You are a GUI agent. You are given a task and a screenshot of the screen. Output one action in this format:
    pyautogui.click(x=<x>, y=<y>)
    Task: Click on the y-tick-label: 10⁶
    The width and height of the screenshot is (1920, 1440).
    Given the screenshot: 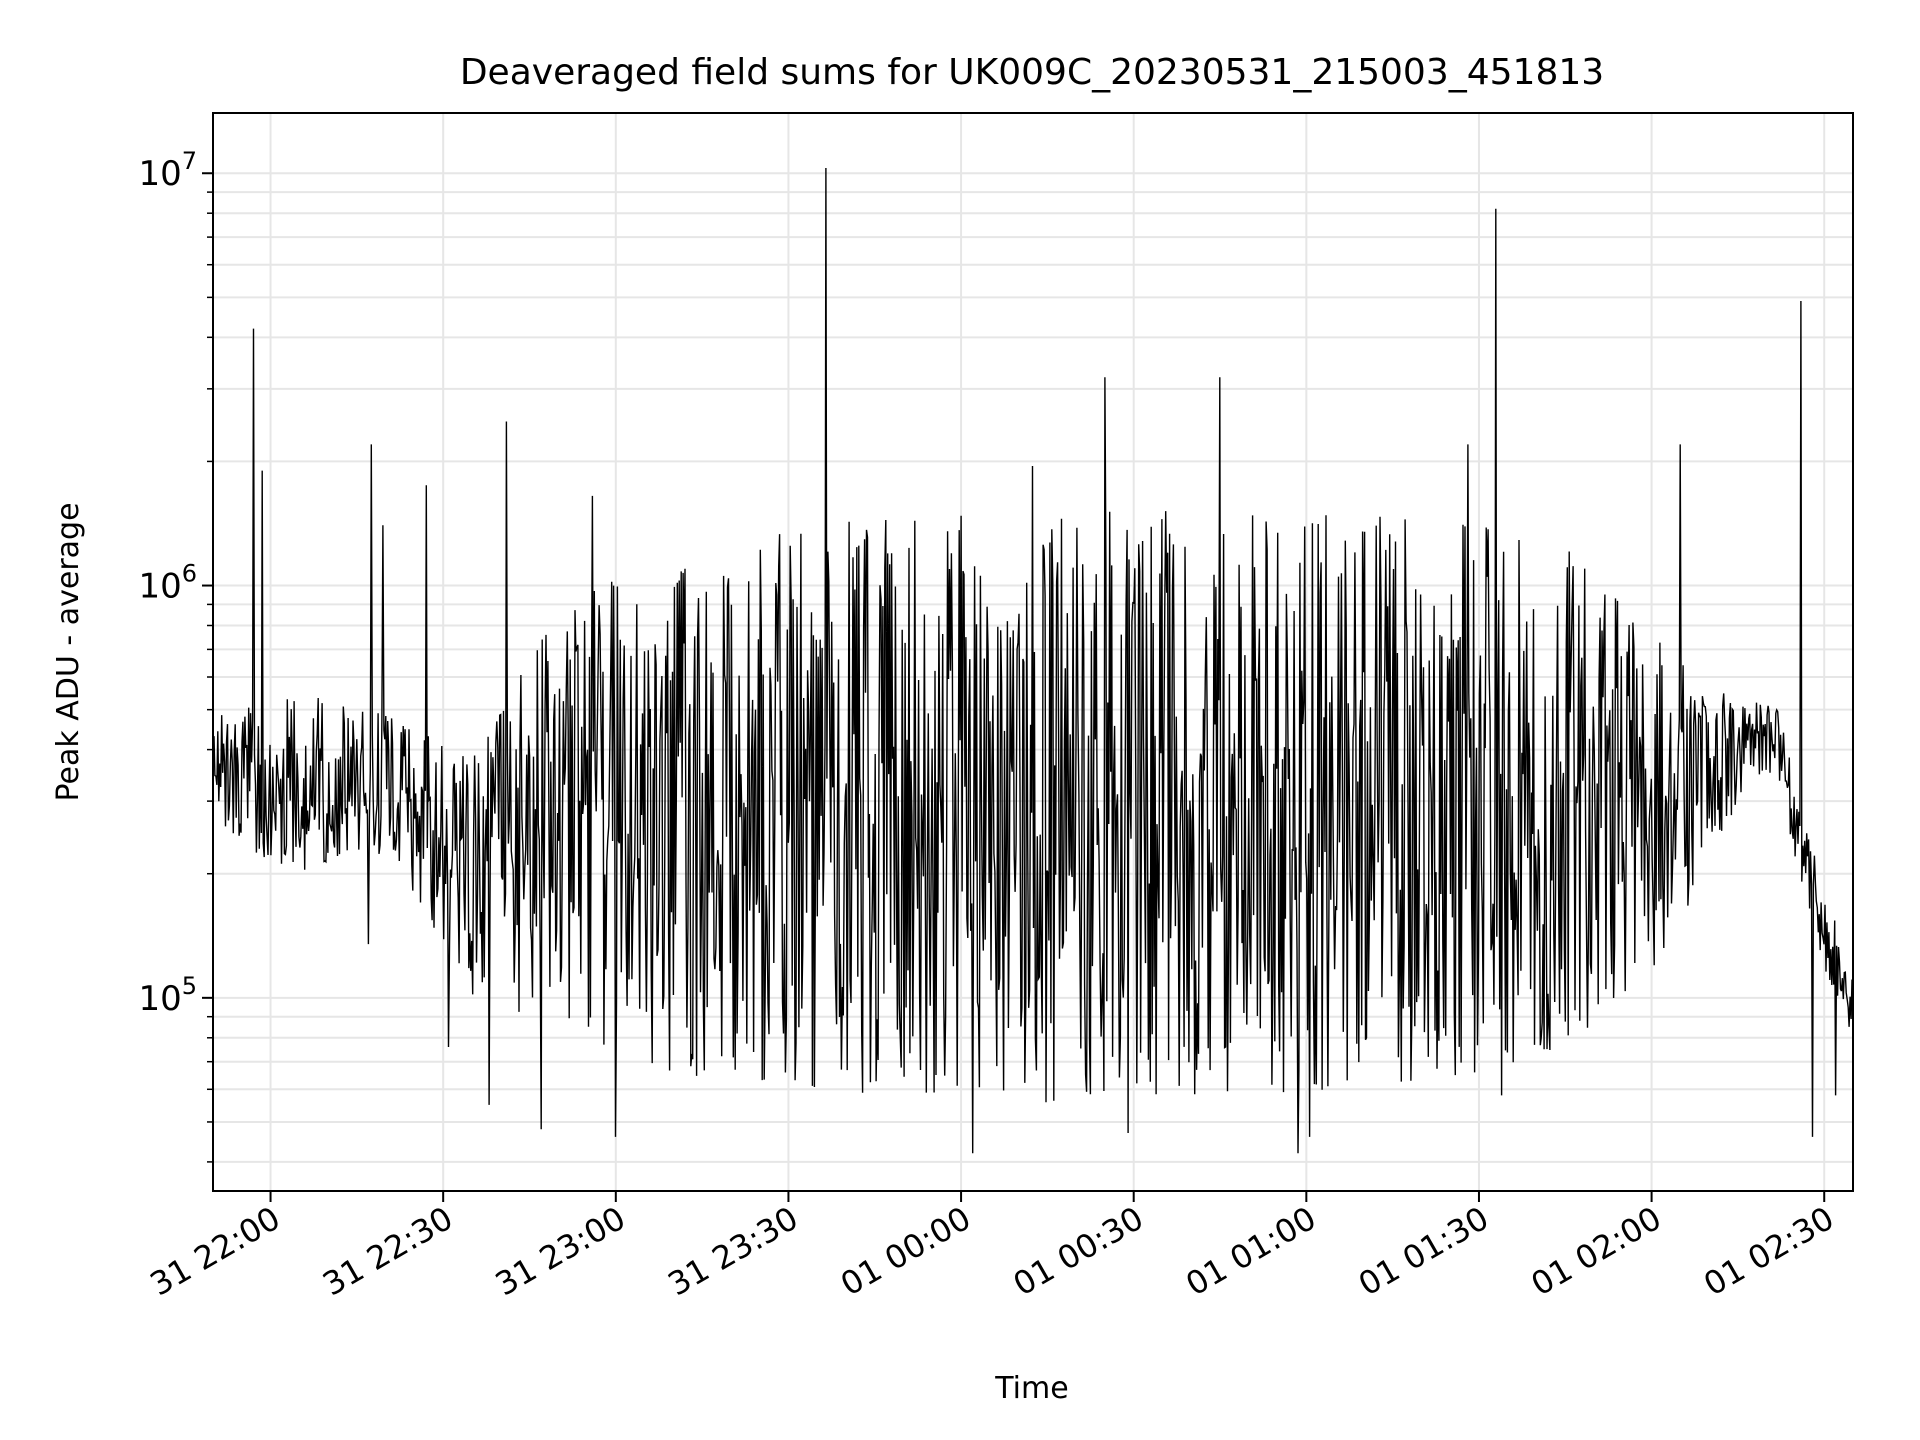 What is the action you would take?
    pyautogui.click(x=167, y=583)
    